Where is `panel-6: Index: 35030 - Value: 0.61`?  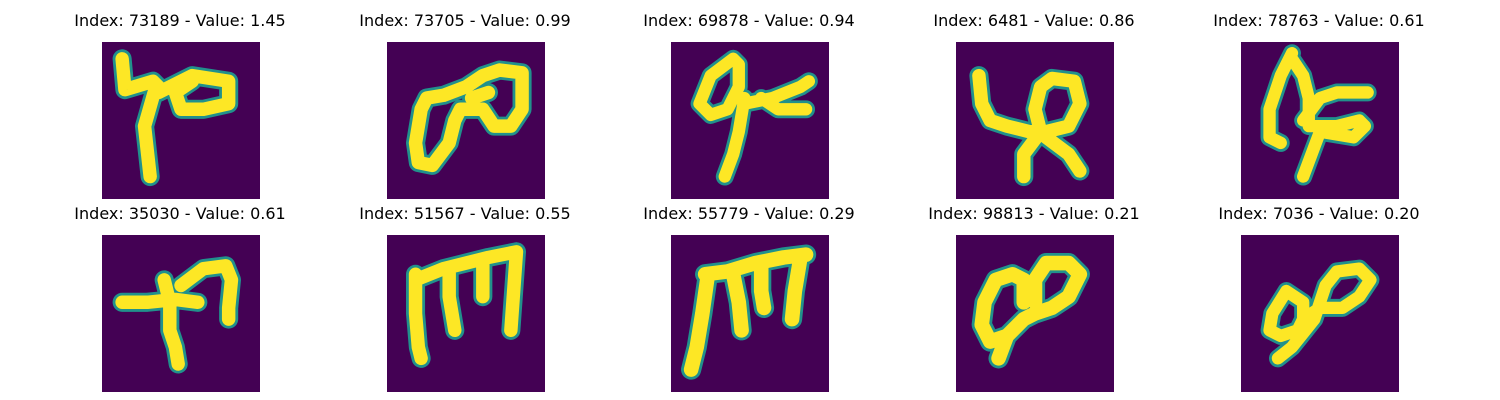 panel-6: Index: 35030 - Value: 0.61 is located at coordinates (180, 296).